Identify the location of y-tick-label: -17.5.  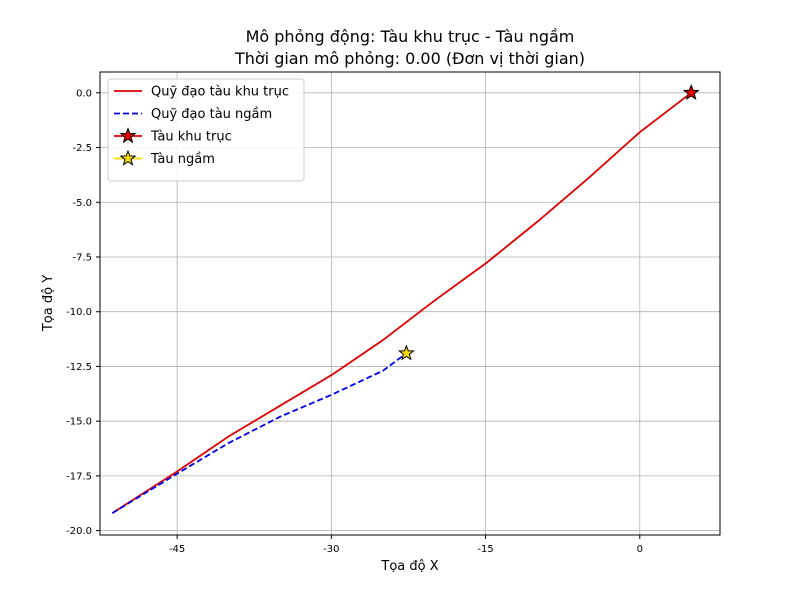
(79, 476).